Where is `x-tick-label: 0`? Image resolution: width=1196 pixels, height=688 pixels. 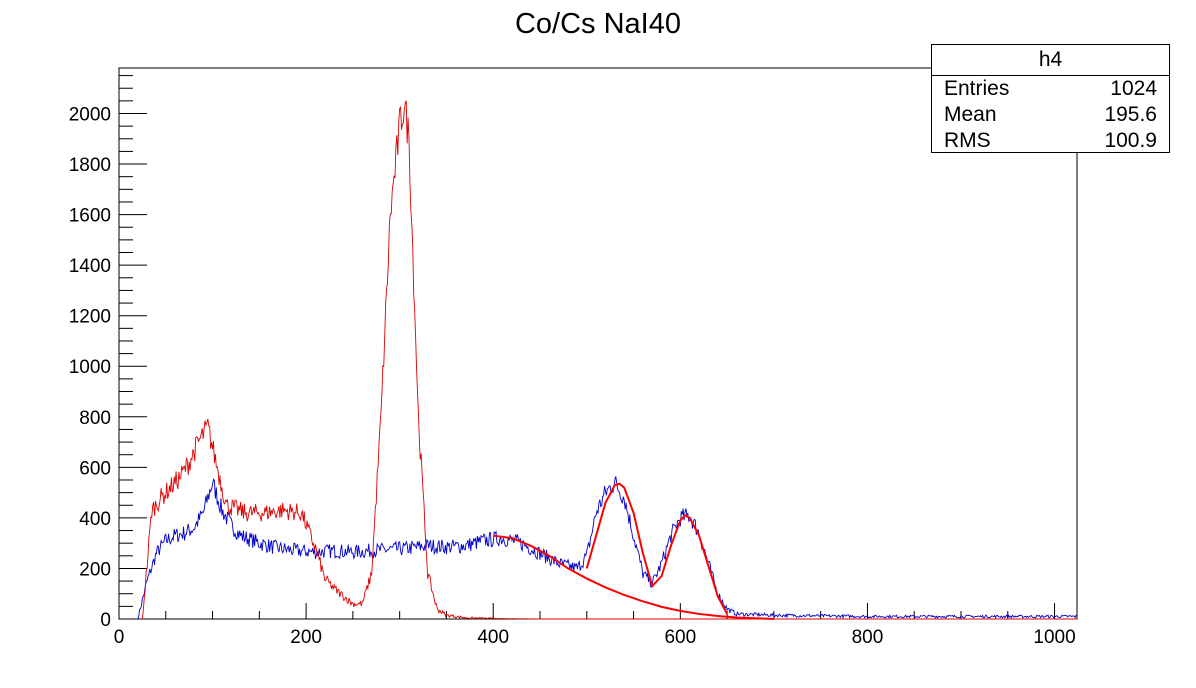 x-tick-label: 0 is located at coordinates (119, 637).